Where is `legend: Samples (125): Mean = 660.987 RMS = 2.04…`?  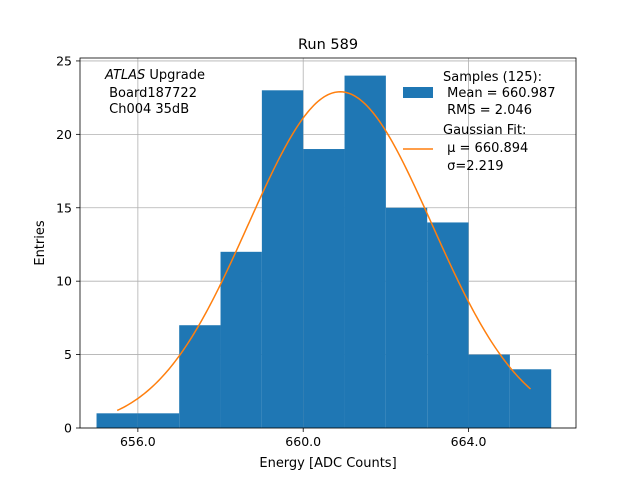 legend: Samples (125): Mean = 660.987 RMS = 2.04… is located at coordinates (479, 122).